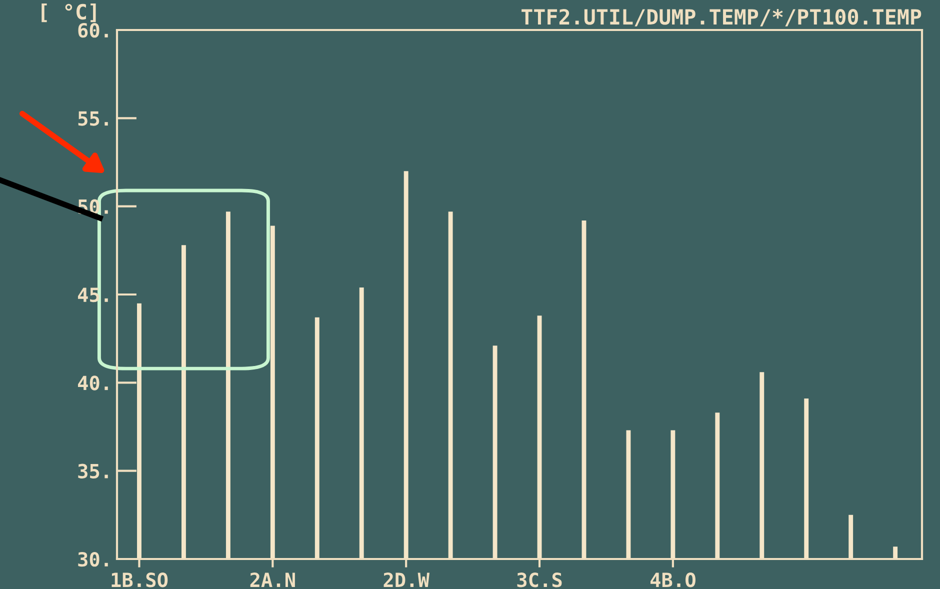  I want to click on y-tick-label: 30., so click(93, 559).